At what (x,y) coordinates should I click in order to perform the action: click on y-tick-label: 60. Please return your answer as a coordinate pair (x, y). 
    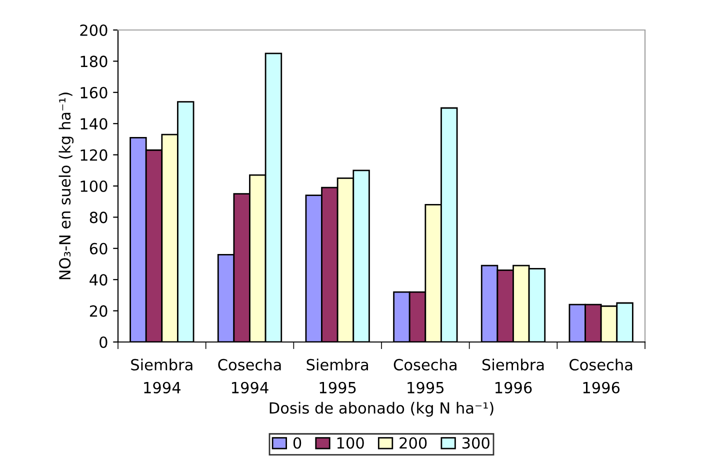
    Looking at the image, I should click on (99, 248).